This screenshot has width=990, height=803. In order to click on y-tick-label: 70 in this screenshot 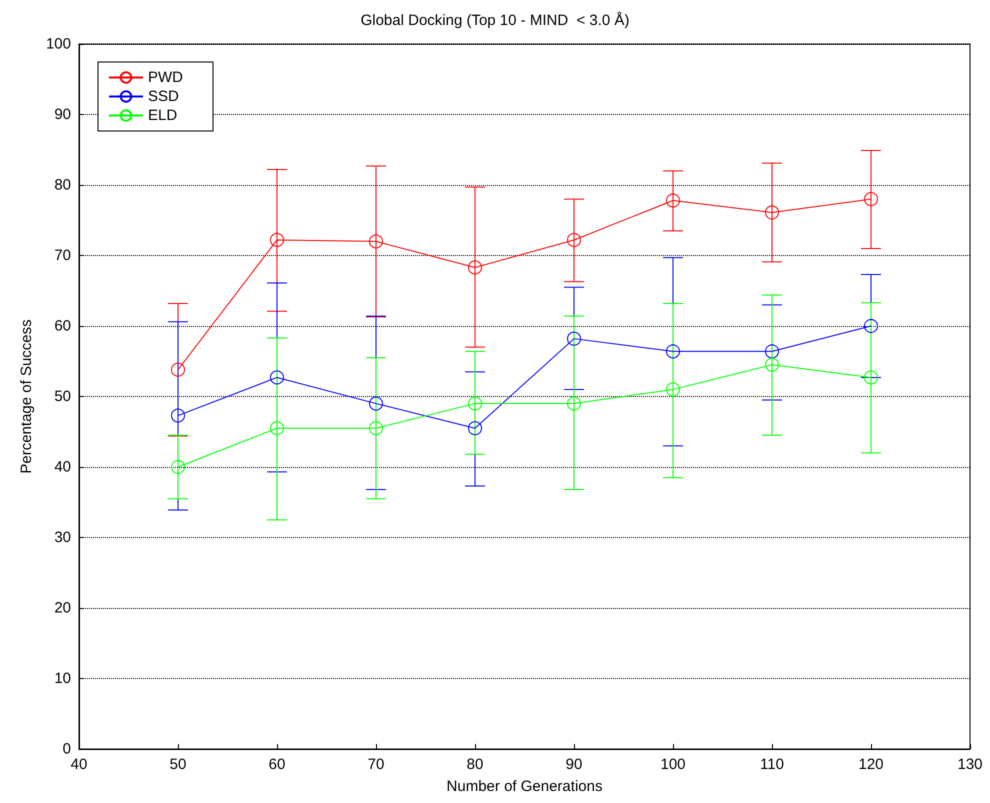, I will do `click(62, 255)`.